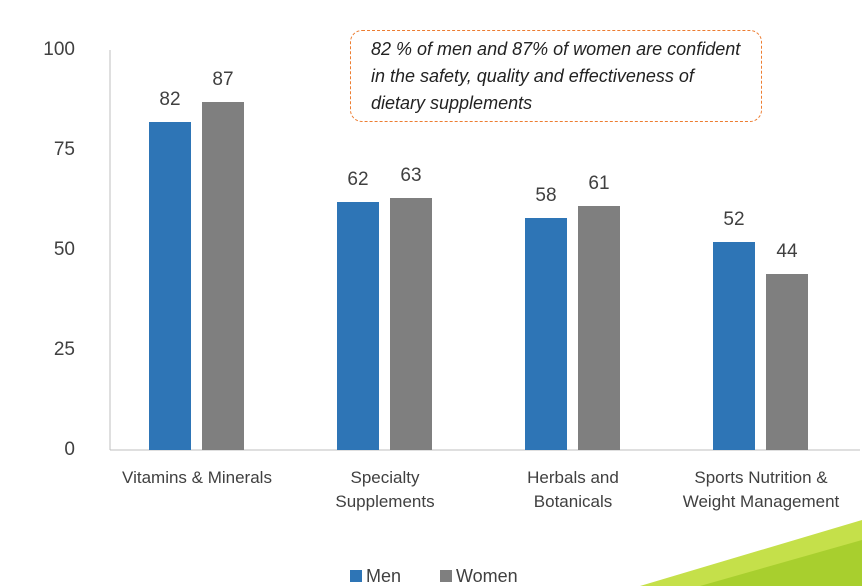  I want to click on value-label: 62, so click(357, 179).